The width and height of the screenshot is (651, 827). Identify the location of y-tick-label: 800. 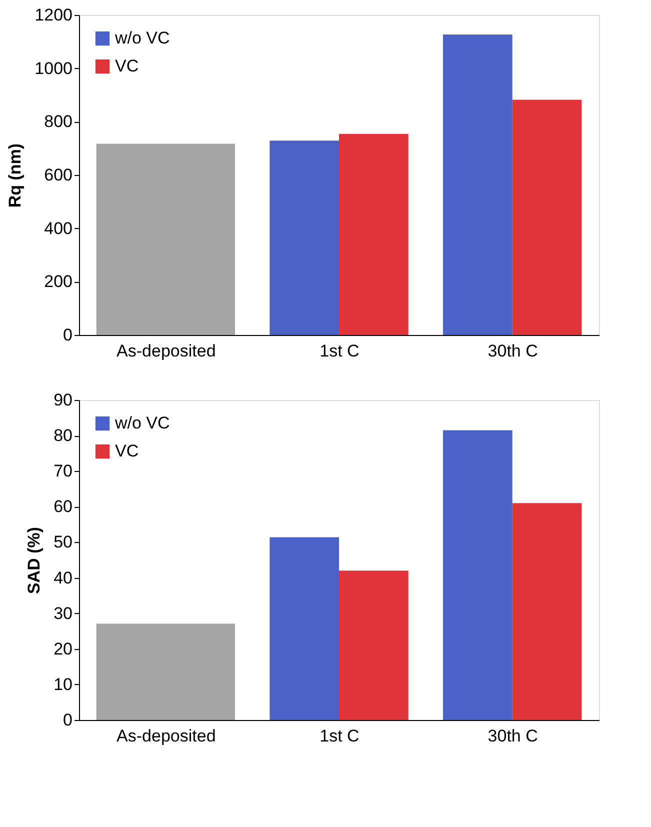
(58, 122).